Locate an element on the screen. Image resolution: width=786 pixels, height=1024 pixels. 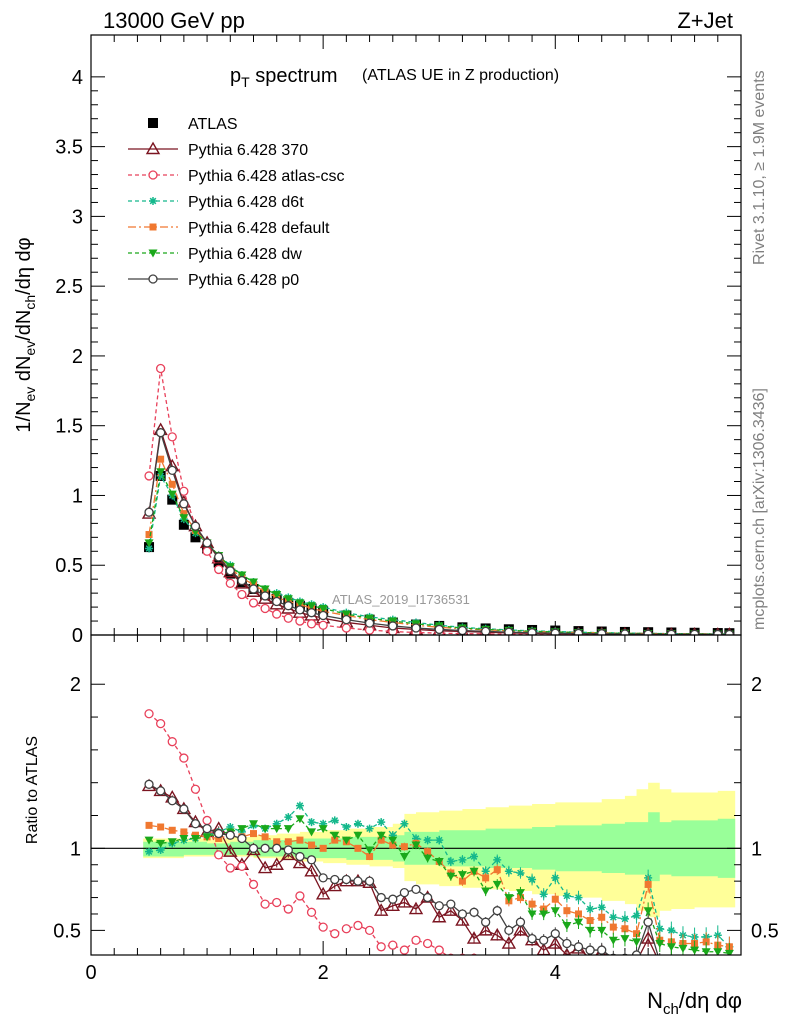
legend-entry-pythia-6-428-atlas-csc: Pythia 6.428 atlas-csc is located at coordinates (236, 176).